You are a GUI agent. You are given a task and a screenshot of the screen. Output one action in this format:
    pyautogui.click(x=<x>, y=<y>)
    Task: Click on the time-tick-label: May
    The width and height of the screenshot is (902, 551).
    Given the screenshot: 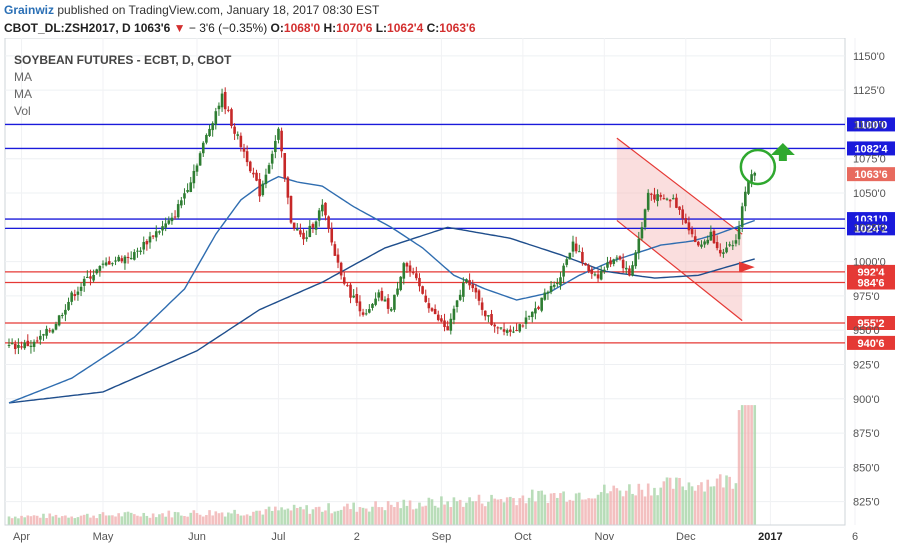 What is the action you would take?
    pyautogui.click(x=103, y=537)
    